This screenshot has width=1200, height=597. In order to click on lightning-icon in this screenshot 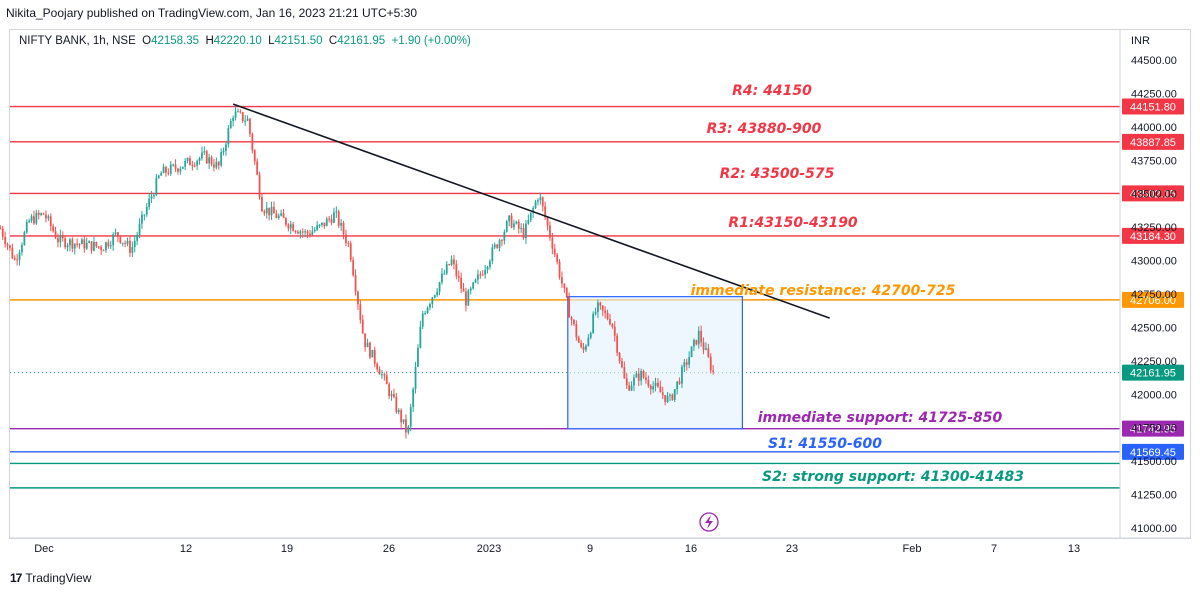, I will do `click(709, 522)`.